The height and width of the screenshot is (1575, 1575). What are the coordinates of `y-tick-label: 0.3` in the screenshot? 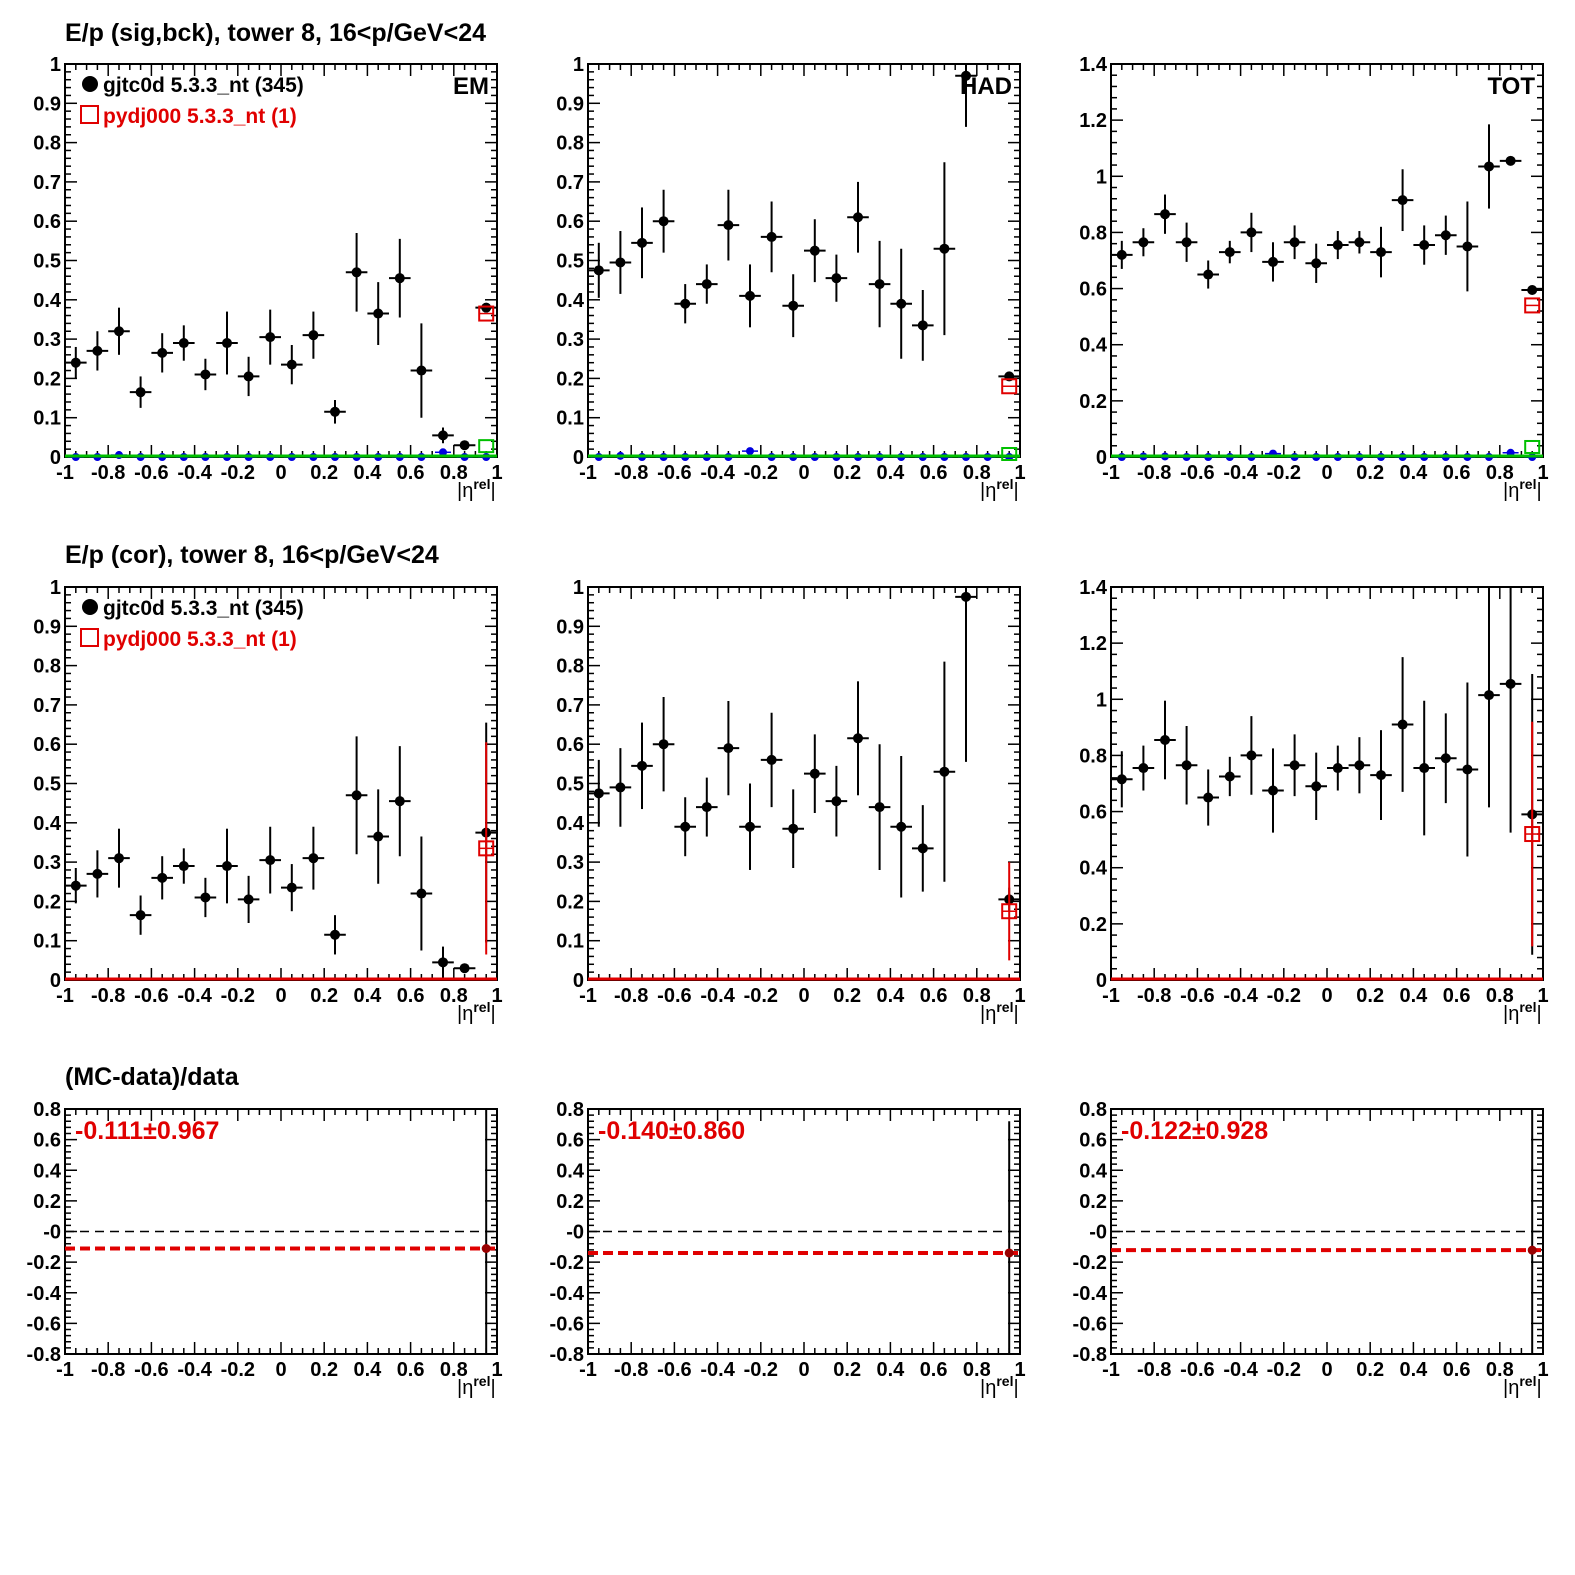 It's located at (47, 340).